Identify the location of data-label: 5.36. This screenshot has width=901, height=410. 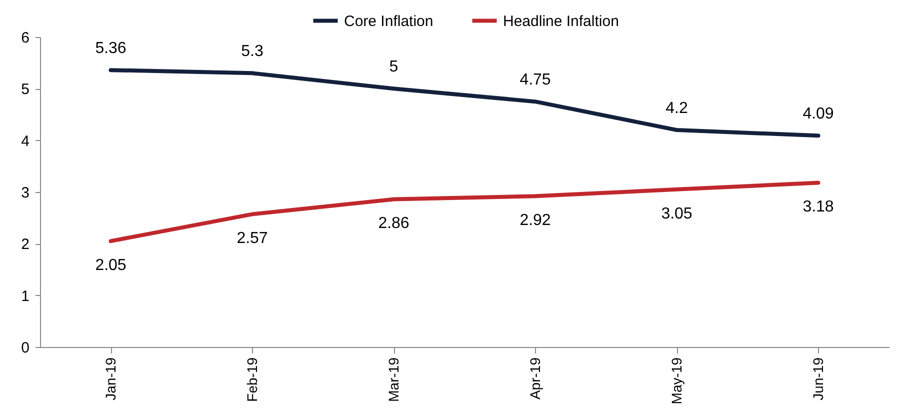
(110, 49).